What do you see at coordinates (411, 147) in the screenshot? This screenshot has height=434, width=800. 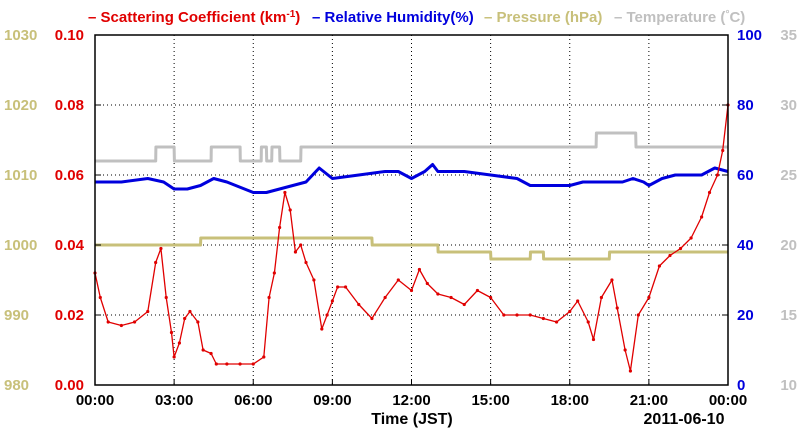 I see `series-line-temperature` at bounding box center [411, 147].